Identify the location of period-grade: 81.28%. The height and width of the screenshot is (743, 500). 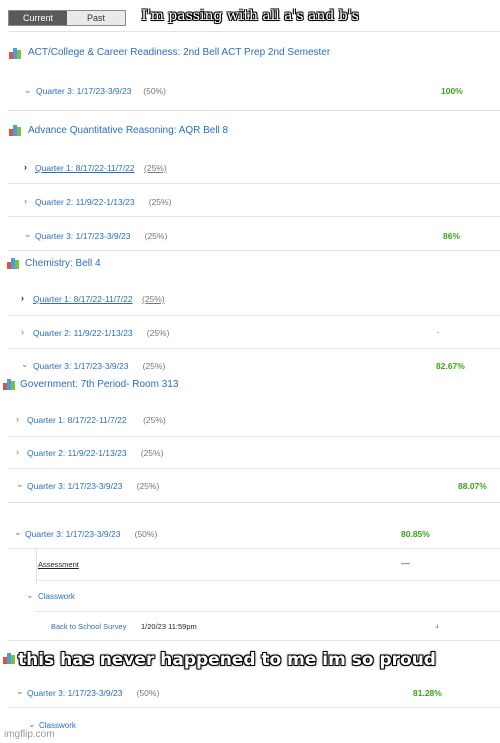
(427, 693).